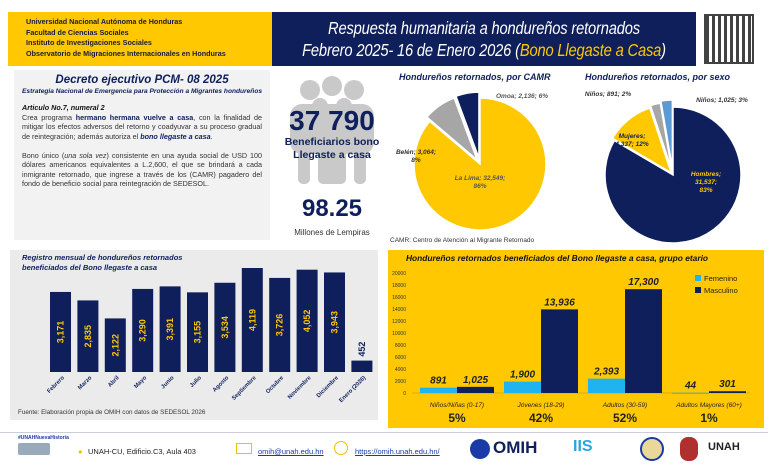 This screenshot has width=768, height=472. I want to click on age-percentage: 5%, so click(457, 418).